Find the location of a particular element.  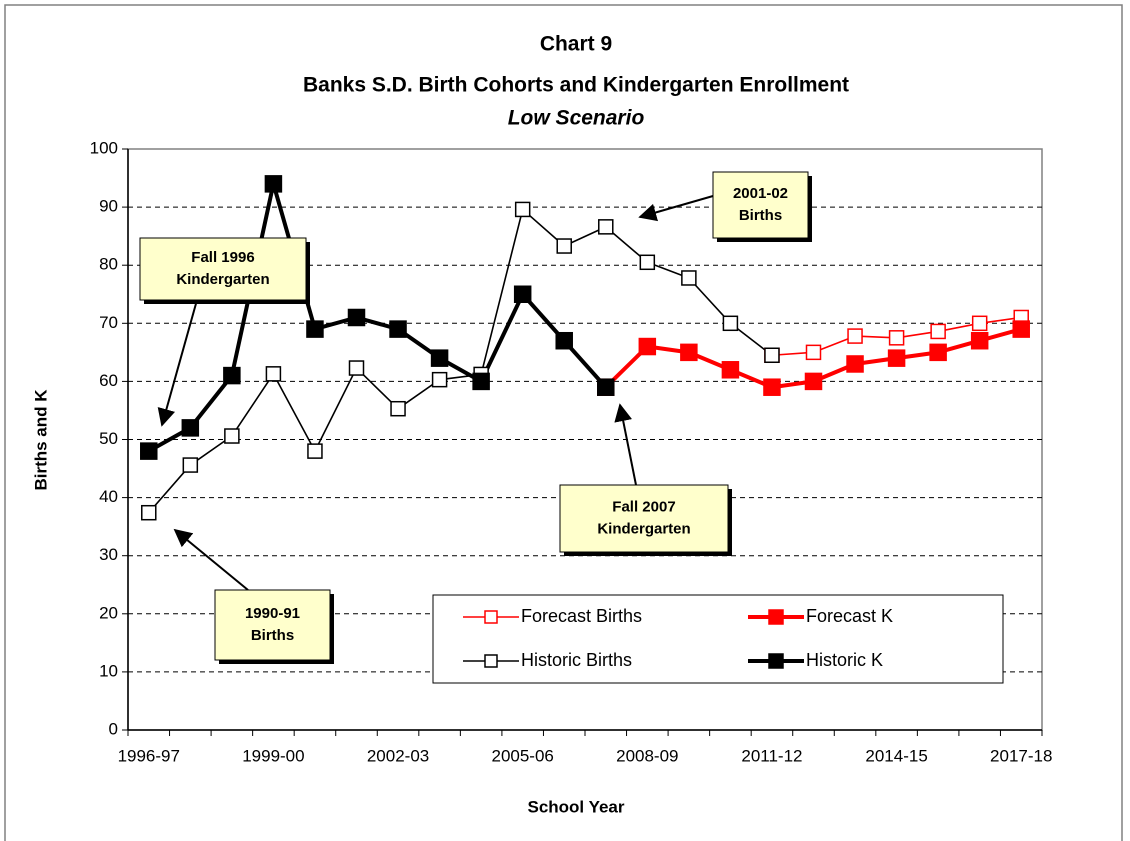

x-tick-label: 2002-03 is located at coordinates (398, 755).